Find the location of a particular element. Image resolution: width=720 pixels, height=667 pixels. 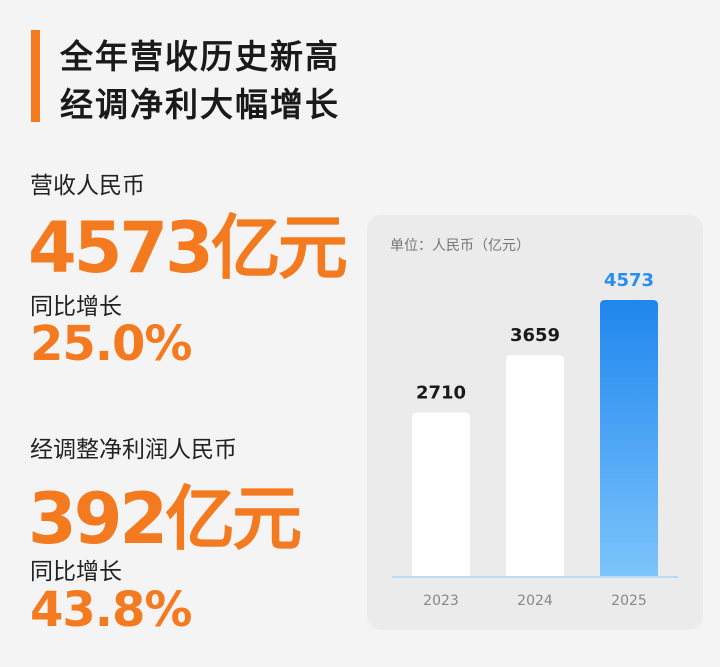

x-tick-label: 2023 is located at coordinates (441, 601).